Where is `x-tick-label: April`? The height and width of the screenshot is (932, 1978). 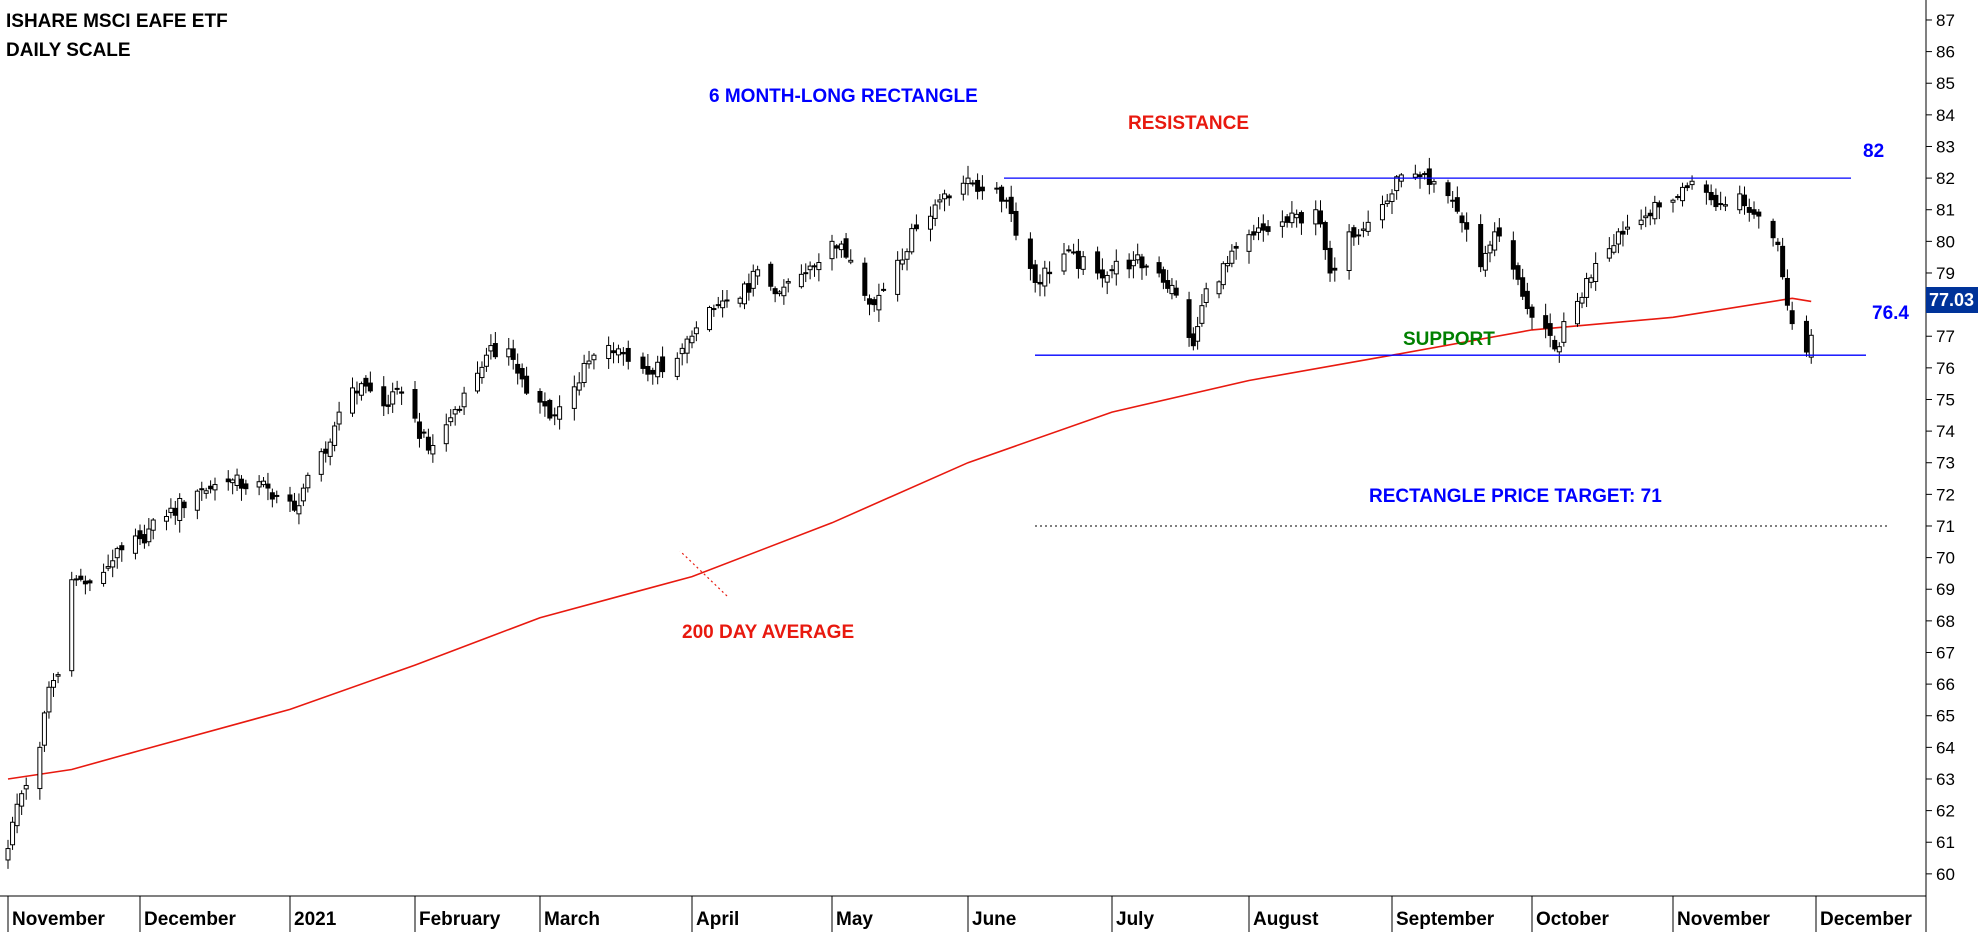
x-tick-label: April is located at coordinates (717, 919).